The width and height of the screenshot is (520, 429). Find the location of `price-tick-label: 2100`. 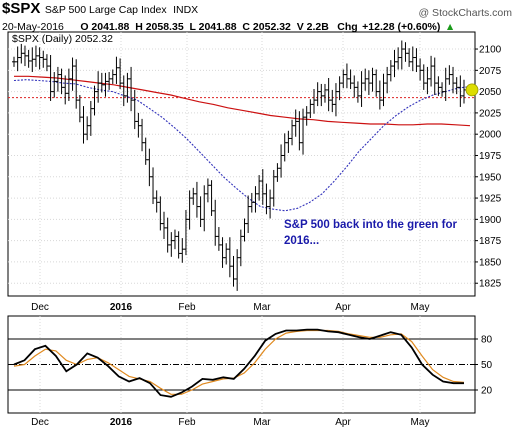

price-tick-label: 2100 is located at coordinates (490, 50).